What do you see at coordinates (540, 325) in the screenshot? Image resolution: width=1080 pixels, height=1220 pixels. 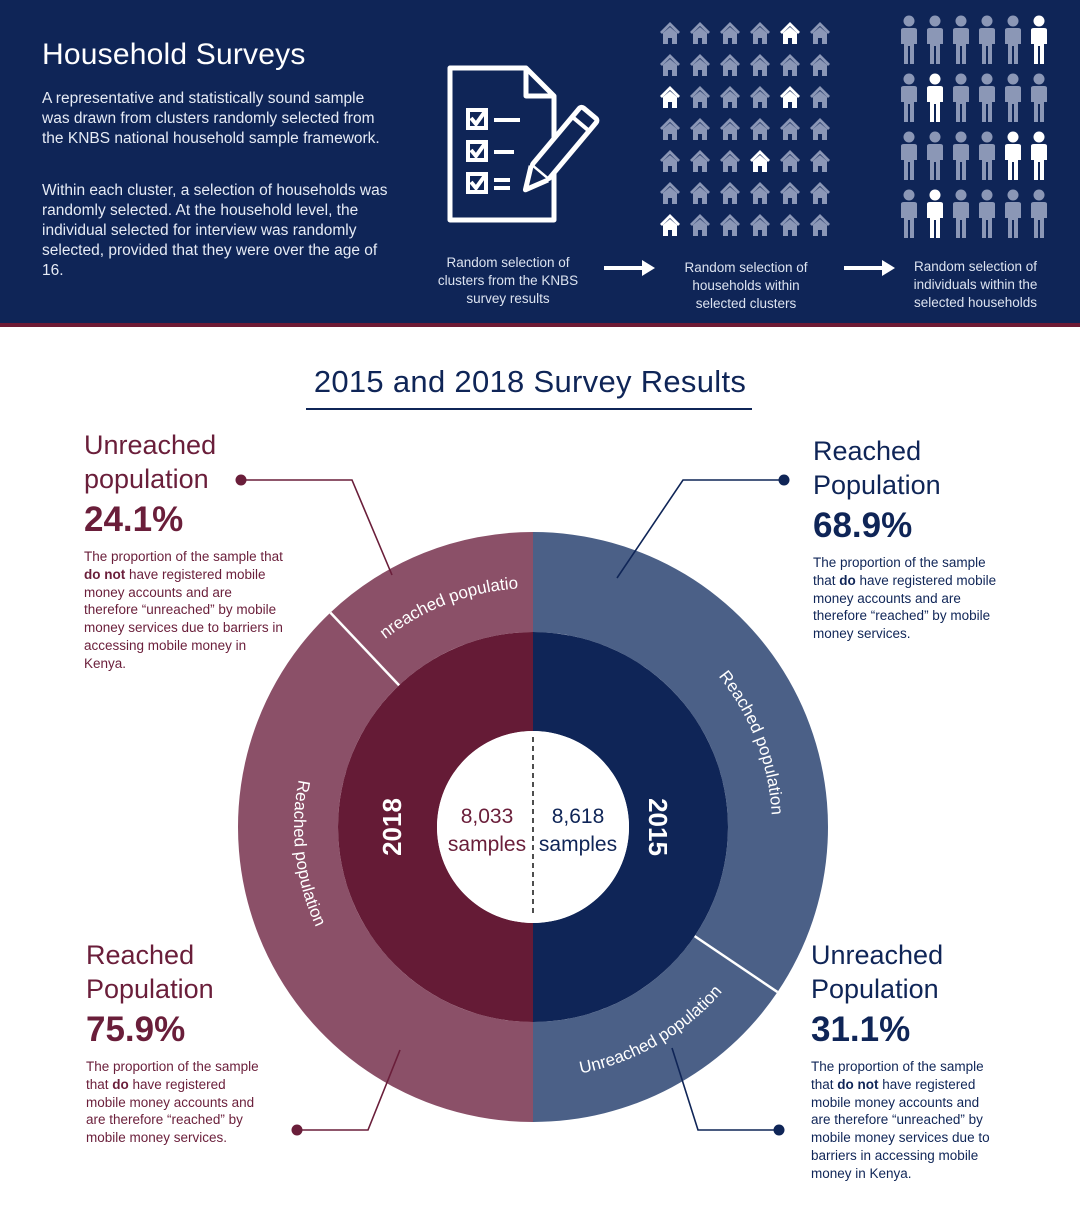 I see `banner-accent-rule` at bounding box center [540, 325].